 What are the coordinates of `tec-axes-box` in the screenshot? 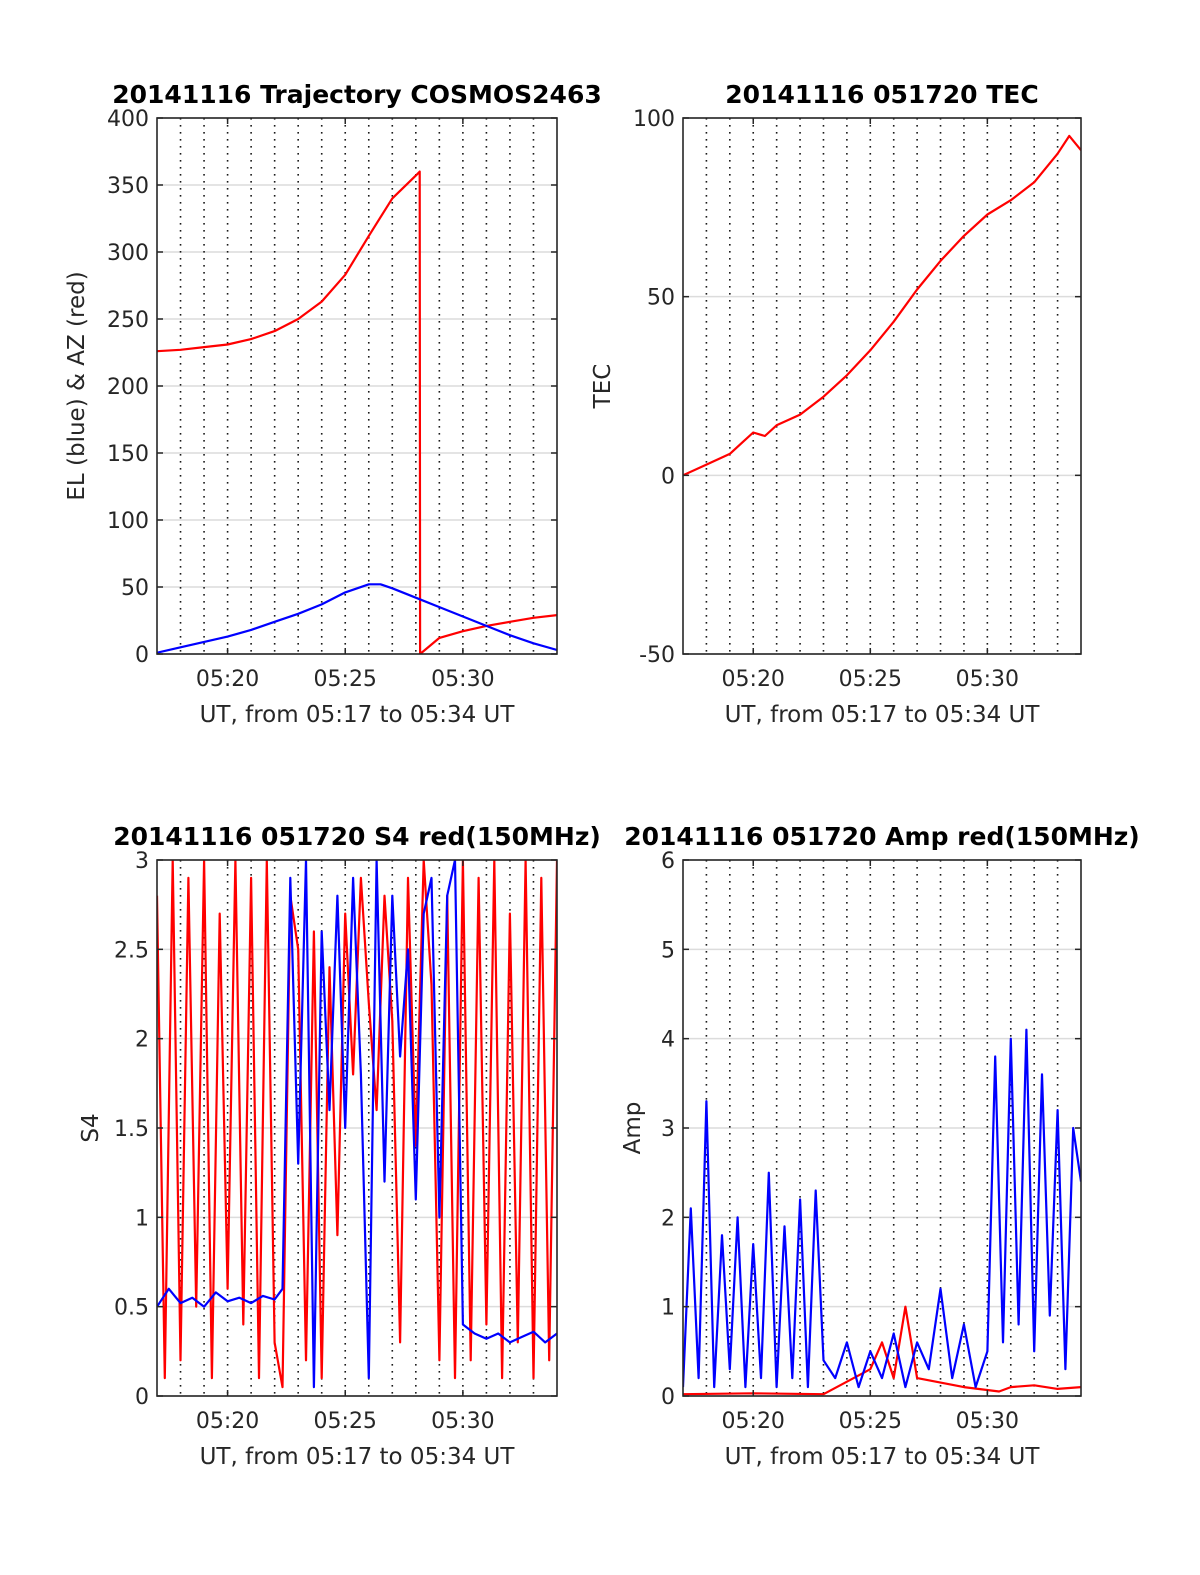 It's located at (882, 386).